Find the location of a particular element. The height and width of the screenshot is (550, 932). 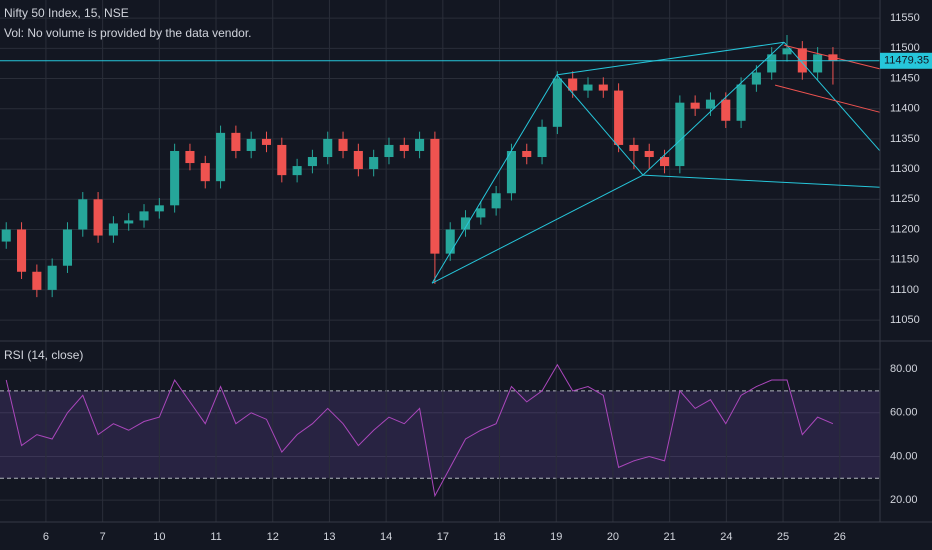

y-tick-label: 11100 is located at coordinates (904, 290).